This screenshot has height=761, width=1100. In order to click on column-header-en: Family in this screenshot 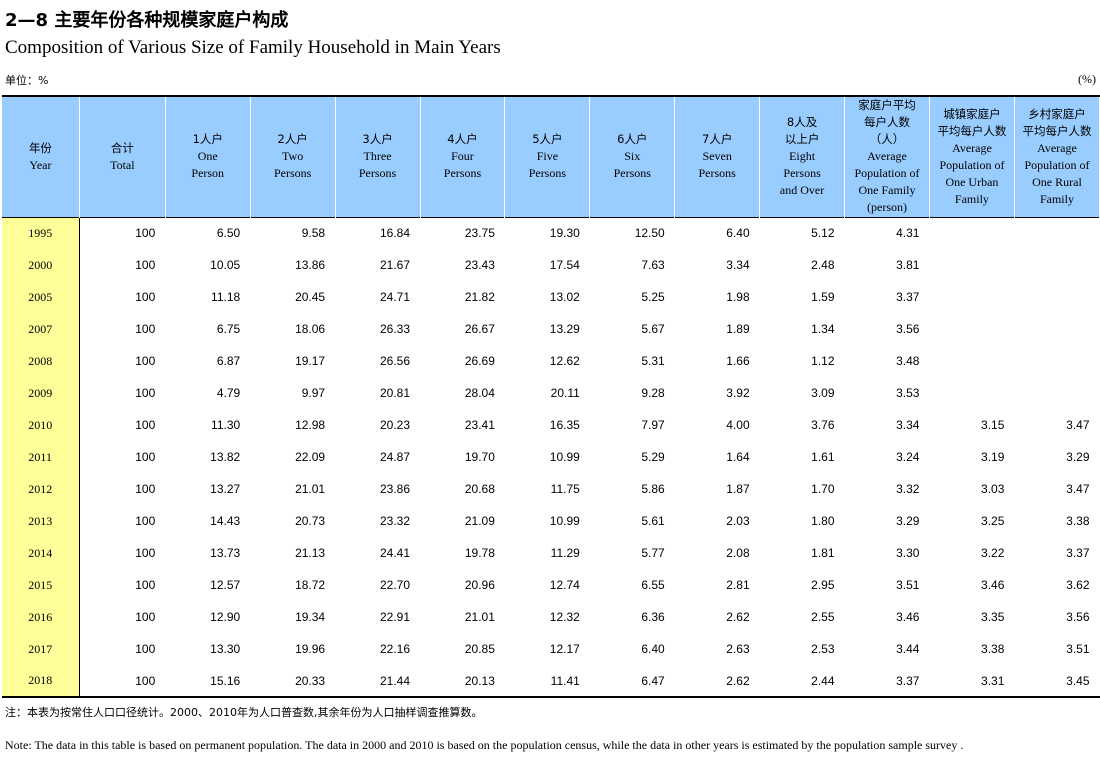, I will do `click(1056, 198)`.